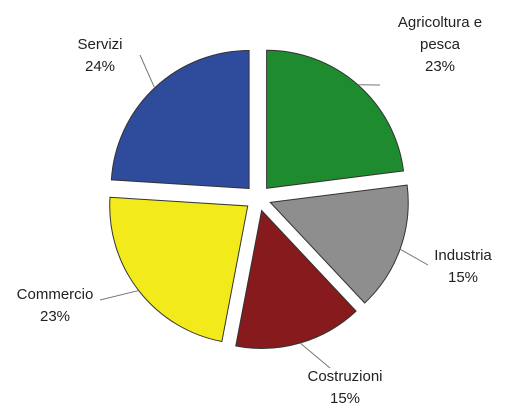  I want to click on slice-name: Industria, so click(463, 256).